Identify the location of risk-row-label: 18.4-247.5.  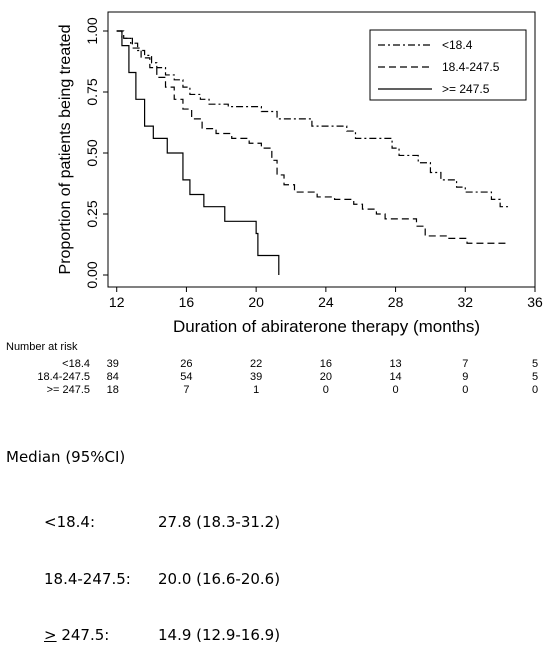
(63, 377).